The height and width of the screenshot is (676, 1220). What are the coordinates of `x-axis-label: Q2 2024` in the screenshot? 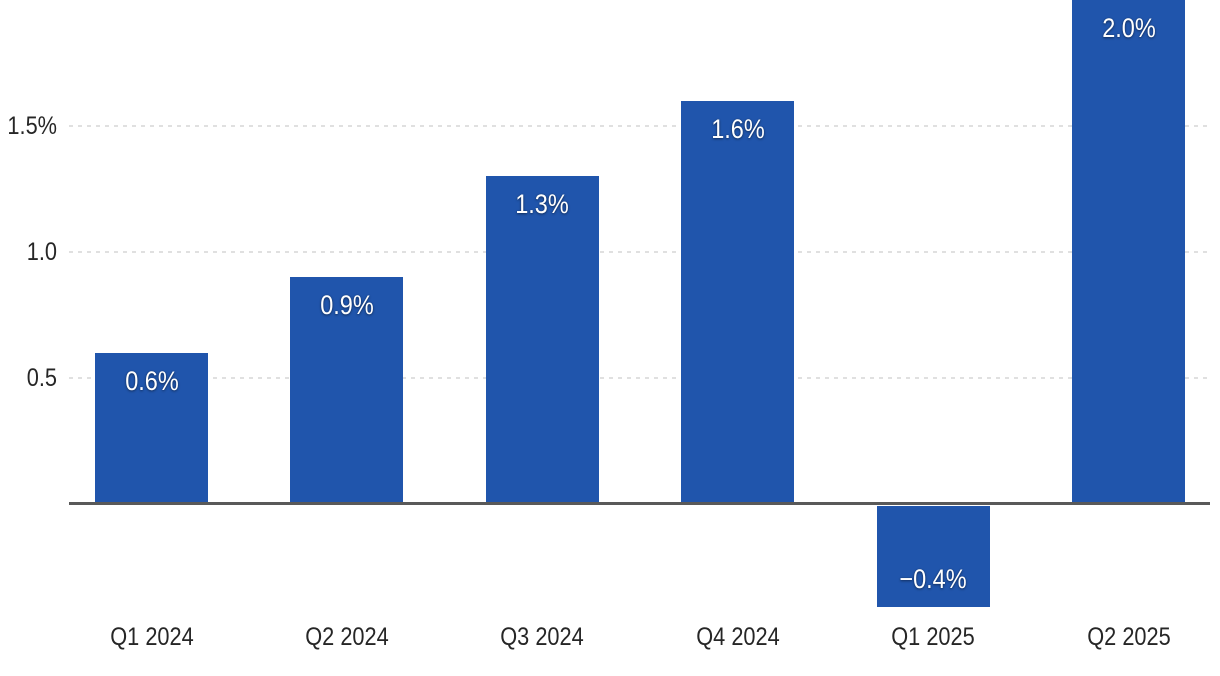 It's located at (347, 637).